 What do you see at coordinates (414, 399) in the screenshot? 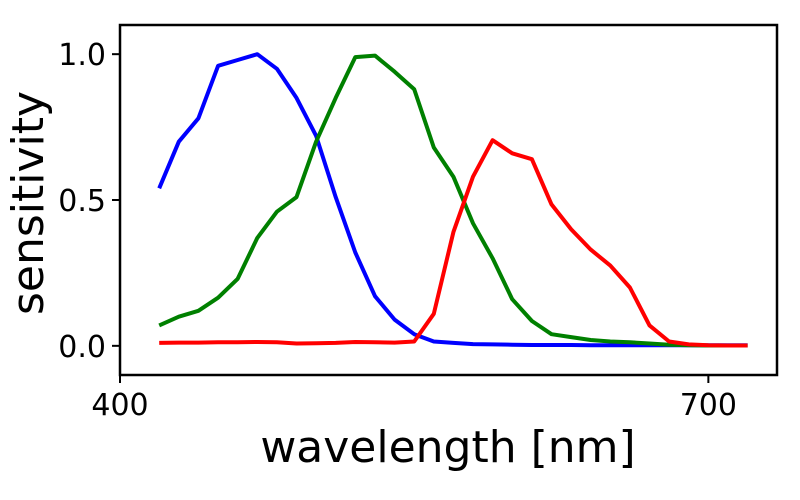
I see `x-axis: 400 700` at bounding box center [414, 399].